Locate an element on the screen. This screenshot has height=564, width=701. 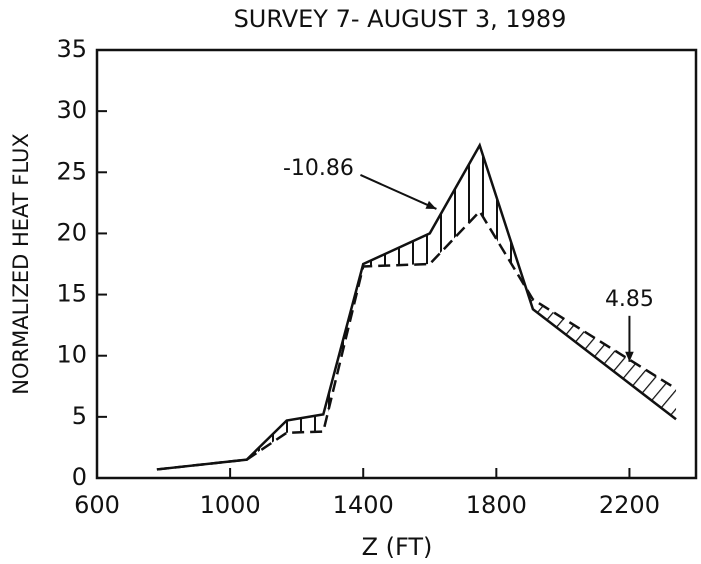
y-tick-label: 20 is located at coordinates (71, 232).